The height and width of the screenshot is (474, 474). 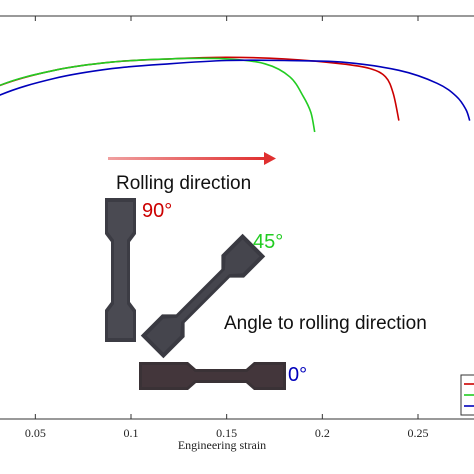 I want to click on angle-45-label: 45°, so click(x=268, y=242).